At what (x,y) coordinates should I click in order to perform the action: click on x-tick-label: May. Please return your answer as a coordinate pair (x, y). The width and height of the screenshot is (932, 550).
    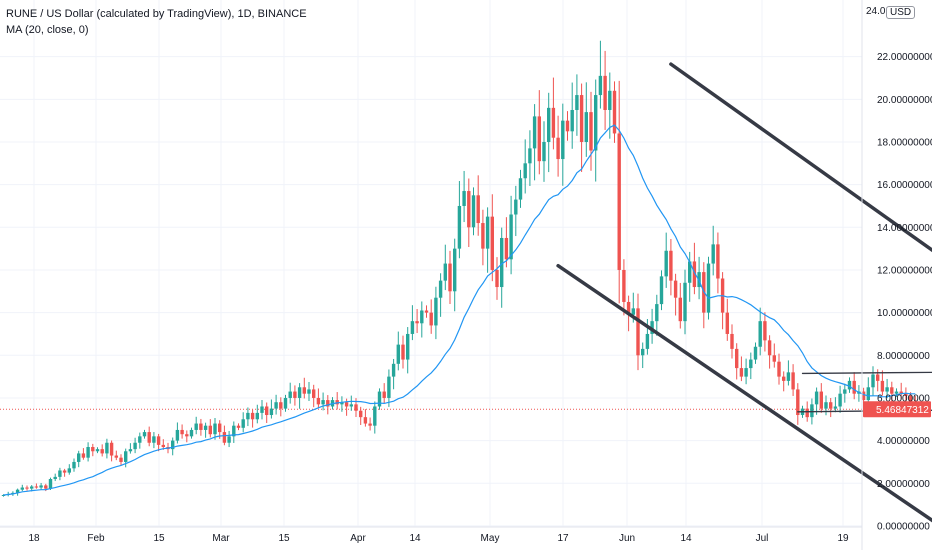
    Looking at the image, I should click on (490, 538).